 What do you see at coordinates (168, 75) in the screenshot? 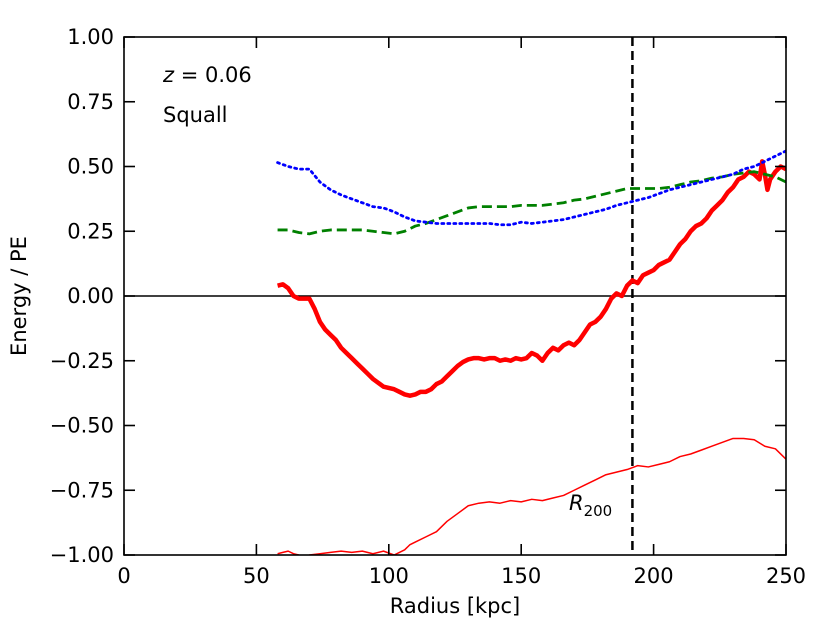
I see `annotation-redshift-variable: z` at bounding box center [168, 75].